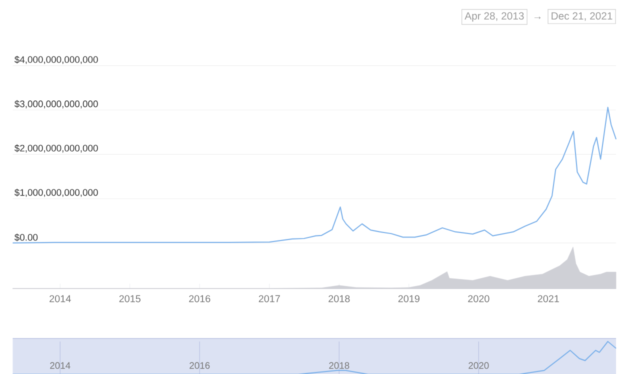  I want to click on y-tick-label: $2,000,000,000,000, so click(56, 148).